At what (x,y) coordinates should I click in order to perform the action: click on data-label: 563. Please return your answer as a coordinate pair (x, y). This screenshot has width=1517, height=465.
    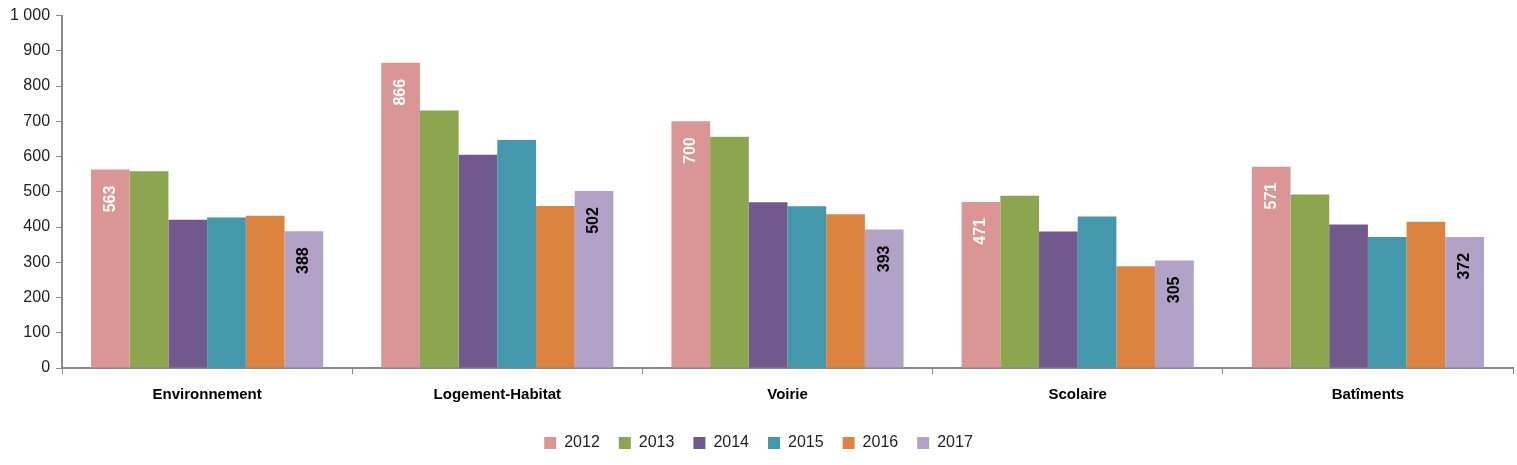
    Looking at the image, I should click on (109, 199).